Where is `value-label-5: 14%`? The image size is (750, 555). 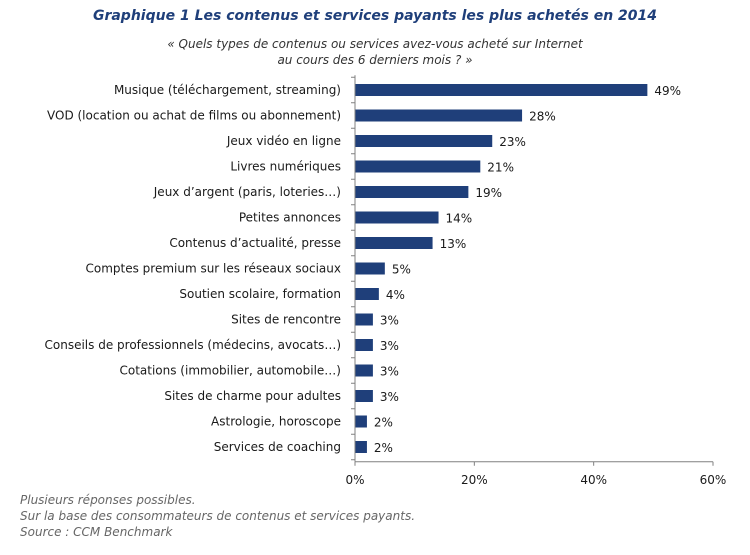 value-label-5: 14% is located at coordinates (459, 219).